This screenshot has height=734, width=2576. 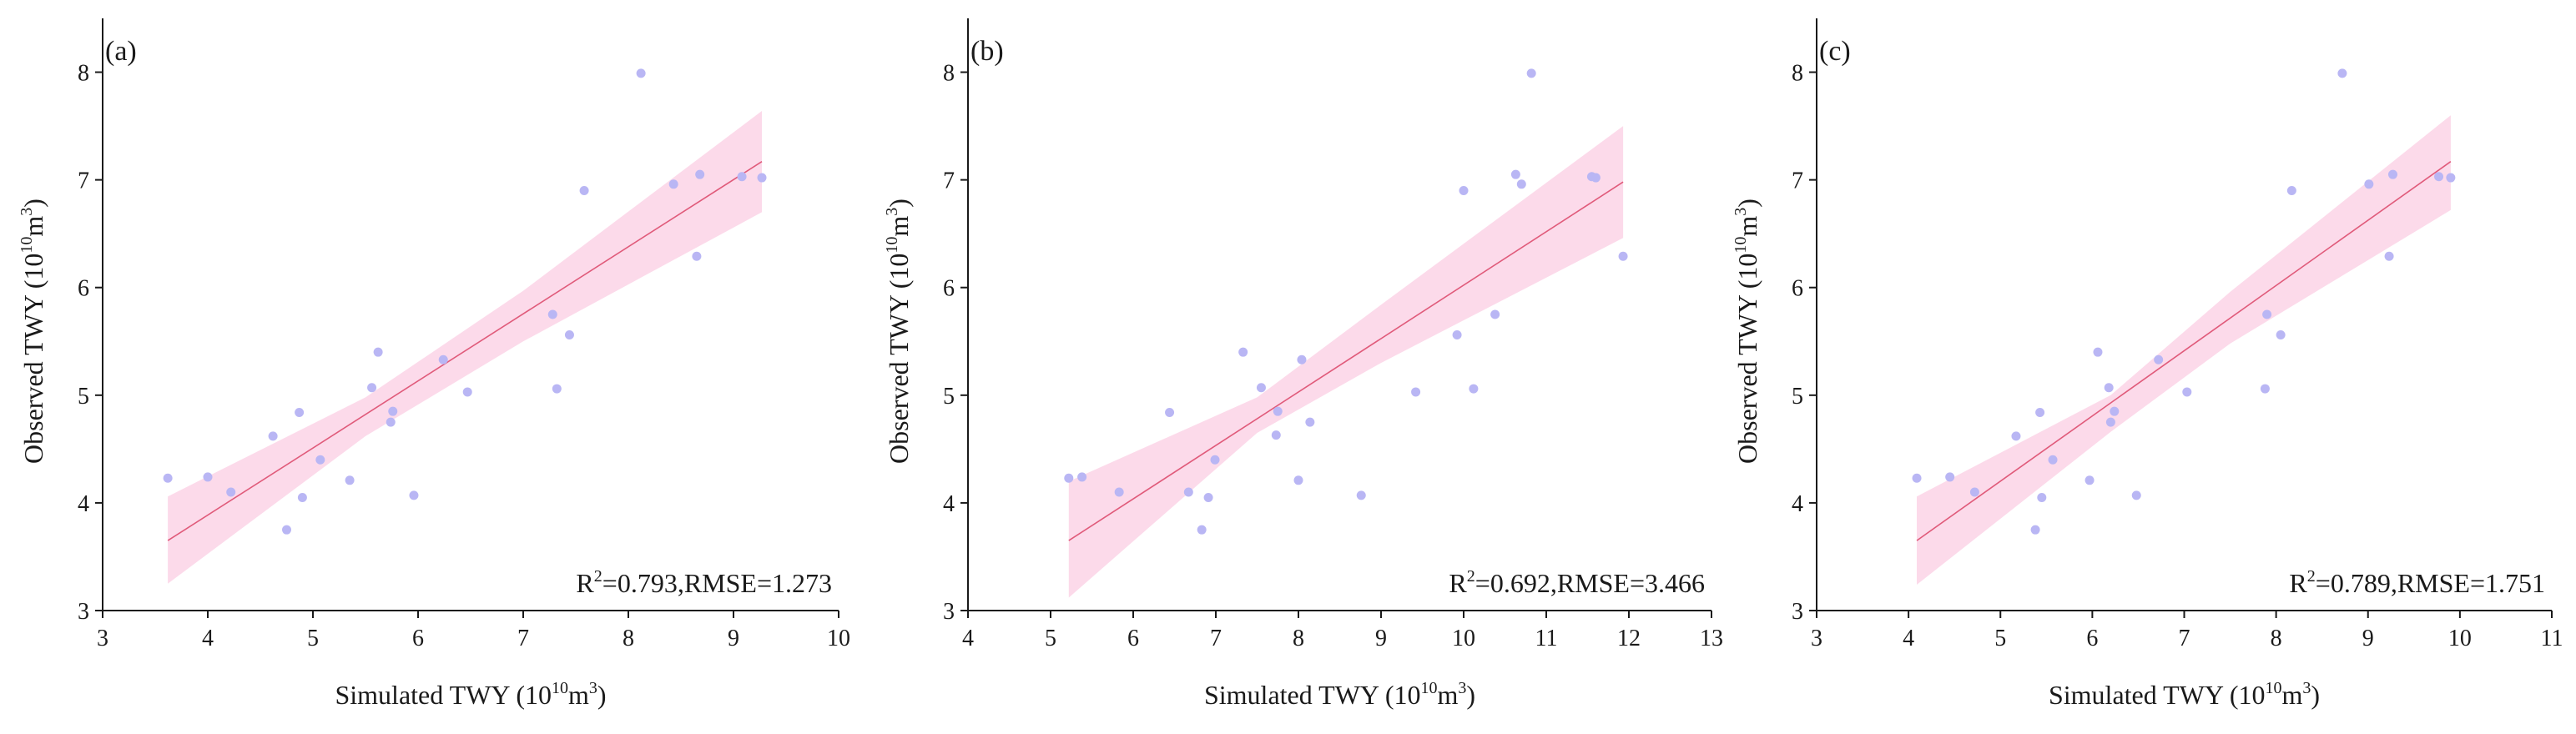 I want to click on x-tick-label: 13, so click(x=1712, y=638).